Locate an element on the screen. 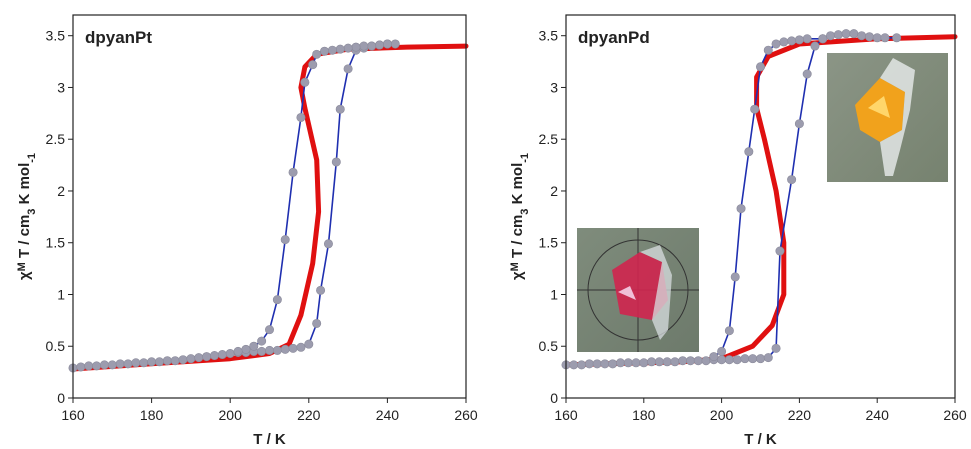 The width and height of the screenshot is (971, 449). y-axis-label-part: T / cm is located at coordinates (24, 239).